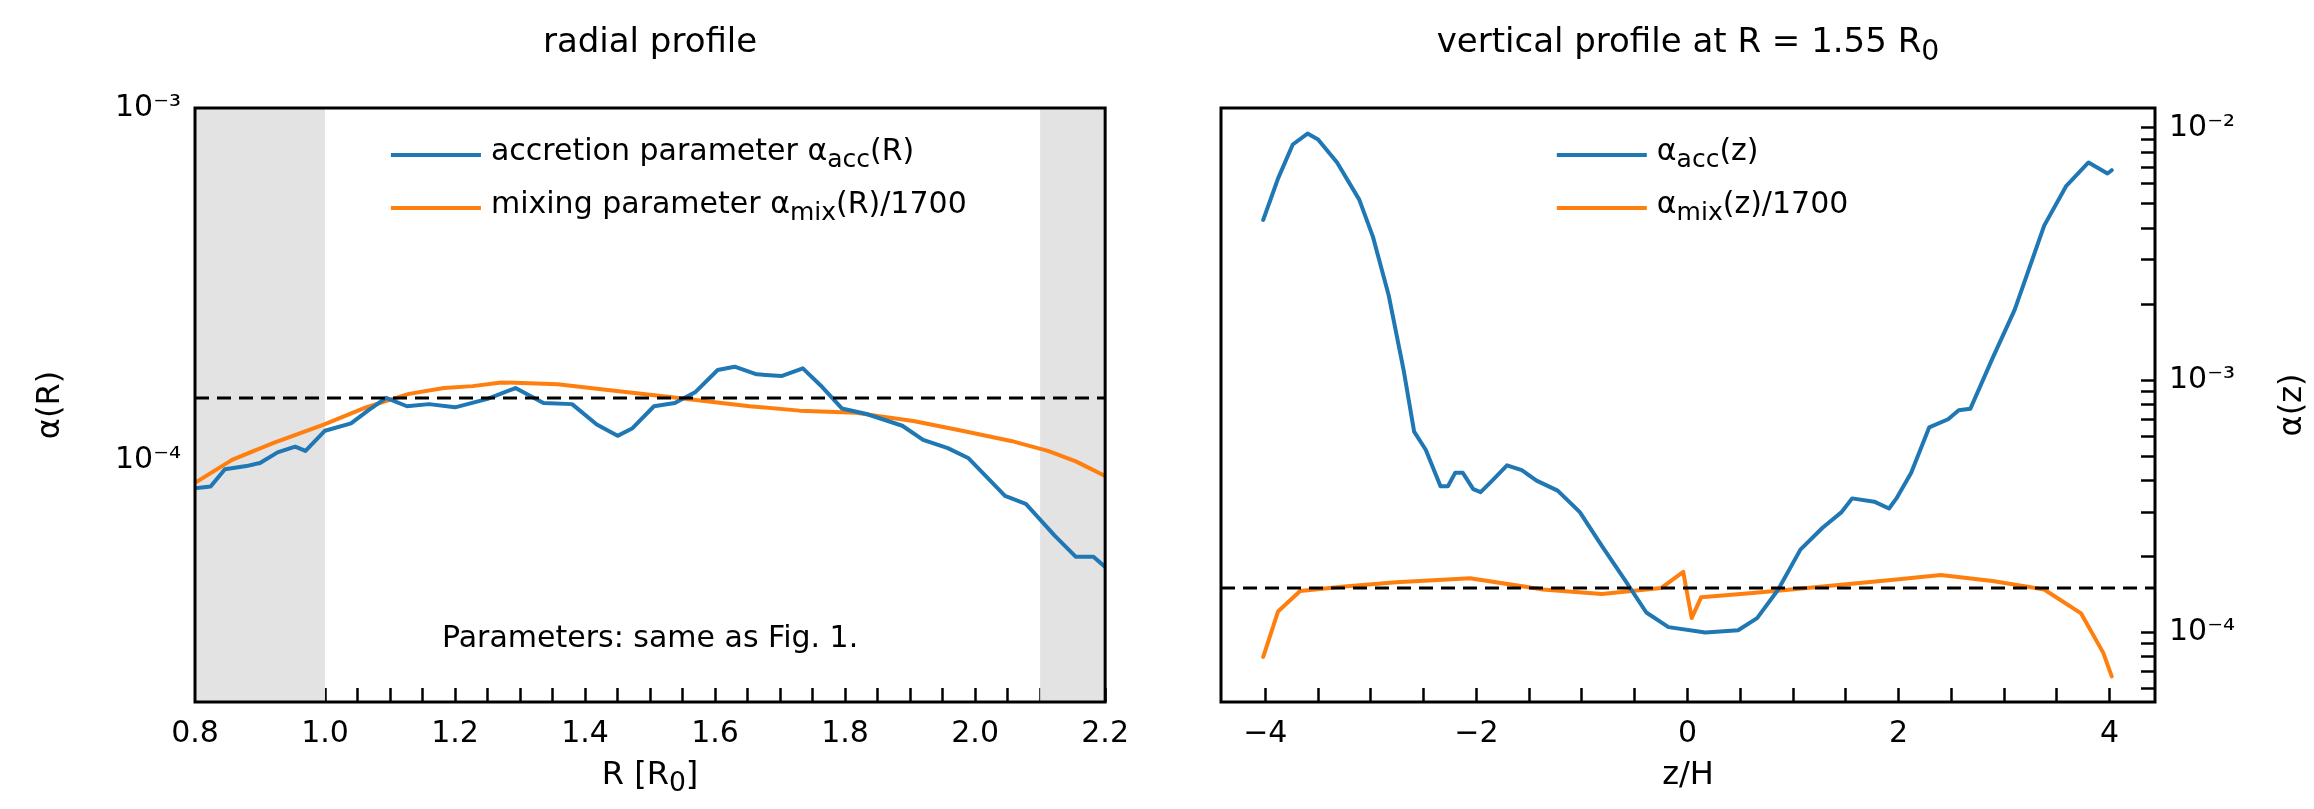 The height and width of the screenshot is (809, 2314). What do you see at coordinates (975, 731) in the screenshot?
I see `x-tick-label: 2.0` at bounding box center [975, 731].